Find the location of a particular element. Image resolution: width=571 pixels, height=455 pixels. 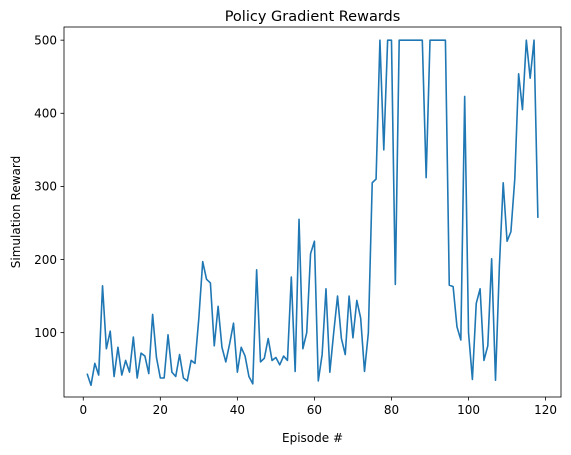

x-tick-label: 0 is located at coordinates (83, 410).